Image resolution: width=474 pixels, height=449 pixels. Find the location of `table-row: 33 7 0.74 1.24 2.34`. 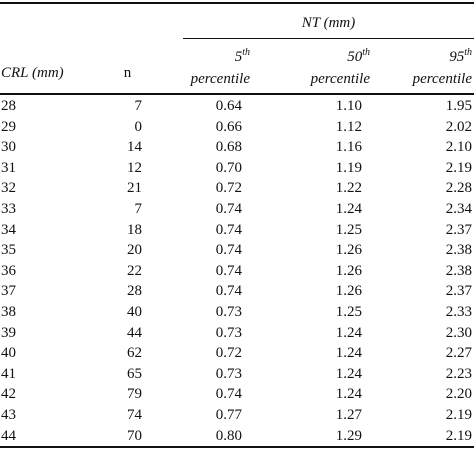

table-row: 33 7 0.74 1.24 2.34 is located at coordinates (237, 209).